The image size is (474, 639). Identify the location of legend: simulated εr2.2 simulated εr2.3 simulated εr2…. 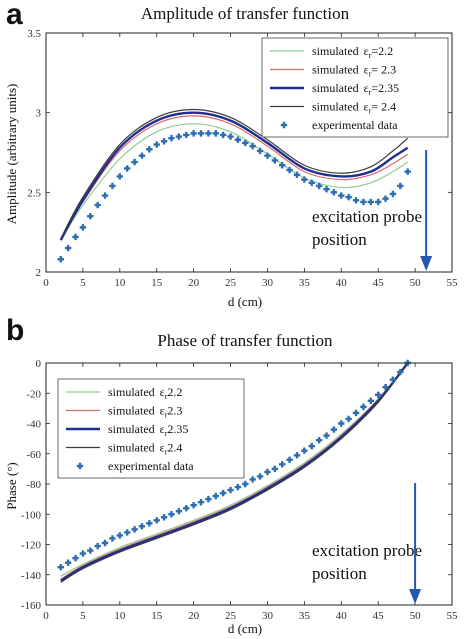
(151, 428).